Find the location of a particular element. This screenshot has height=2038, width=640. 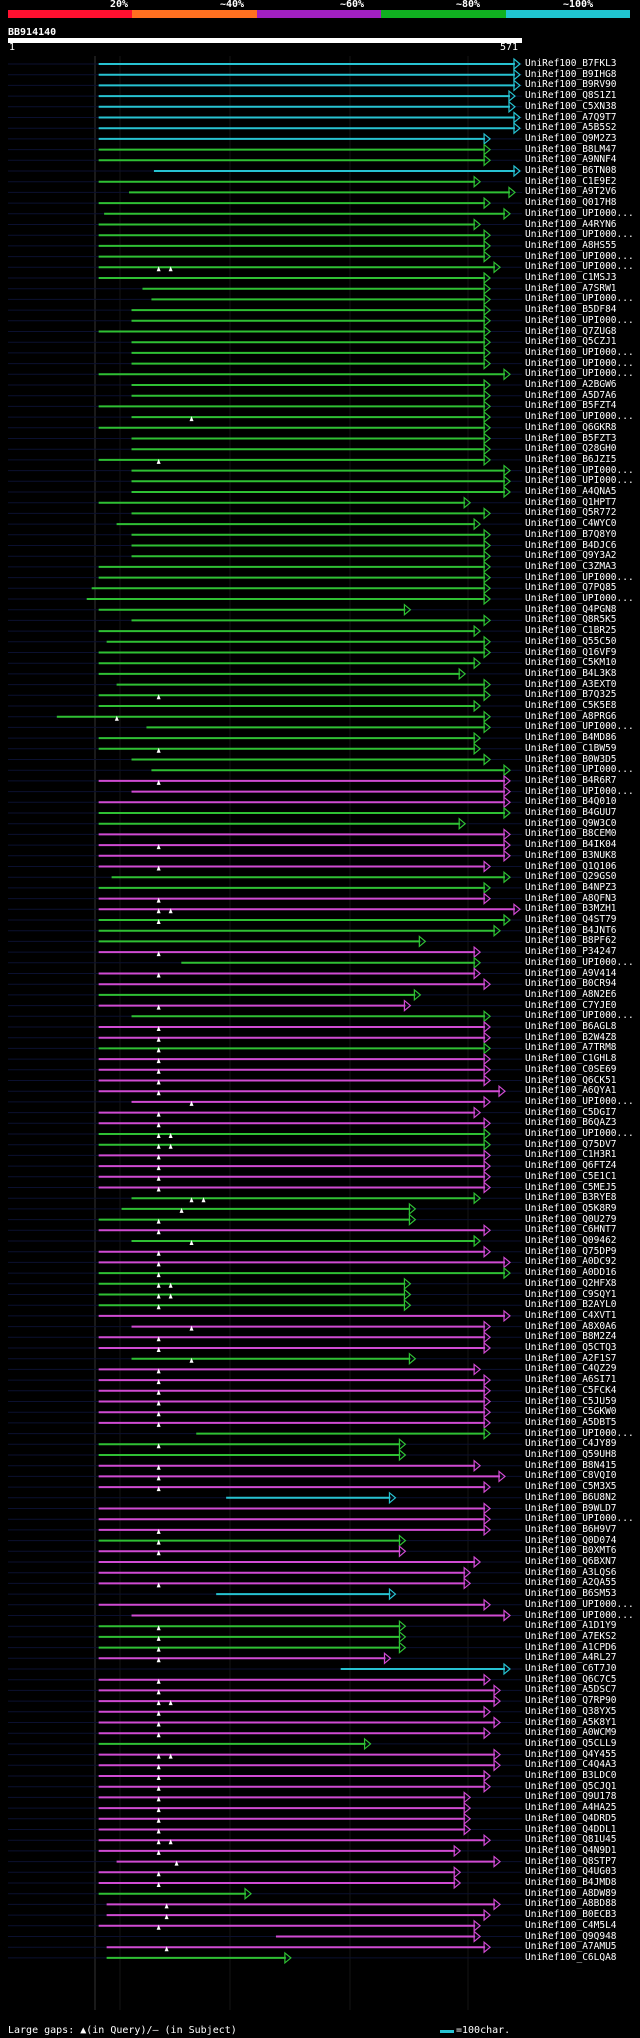

hit-label: UniRef100_C5GKW0 is located at coordinates (571, 1412).